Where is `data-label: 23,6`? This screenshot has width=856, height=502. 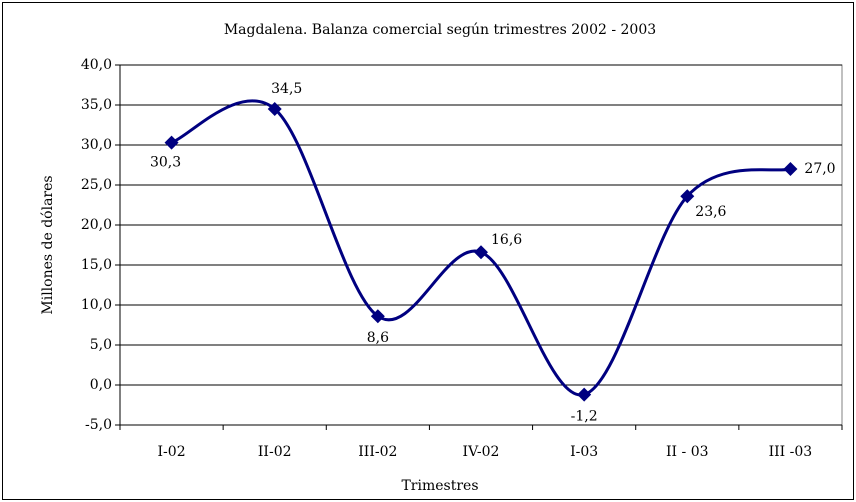 data-label: 23,6 is located at coordinates (710, 212).